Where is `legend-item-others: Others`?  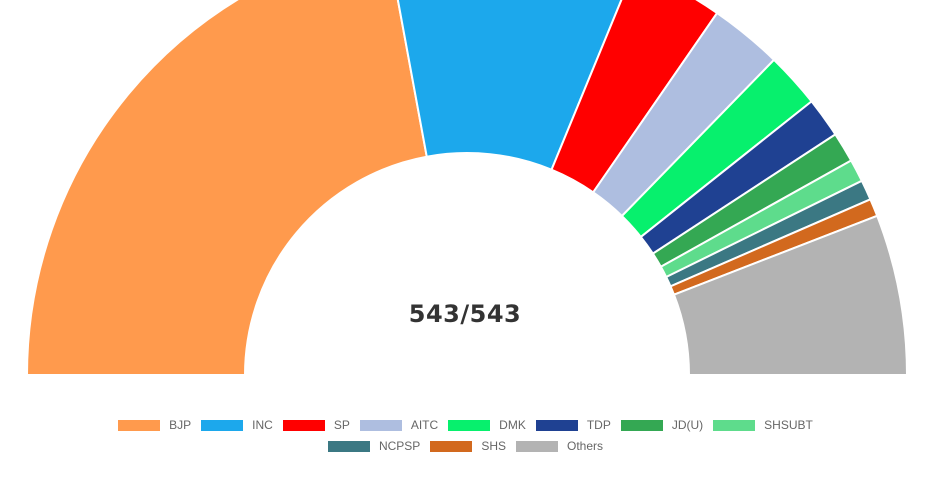
legend-item-others: Others is located at coordinates (559, 446).